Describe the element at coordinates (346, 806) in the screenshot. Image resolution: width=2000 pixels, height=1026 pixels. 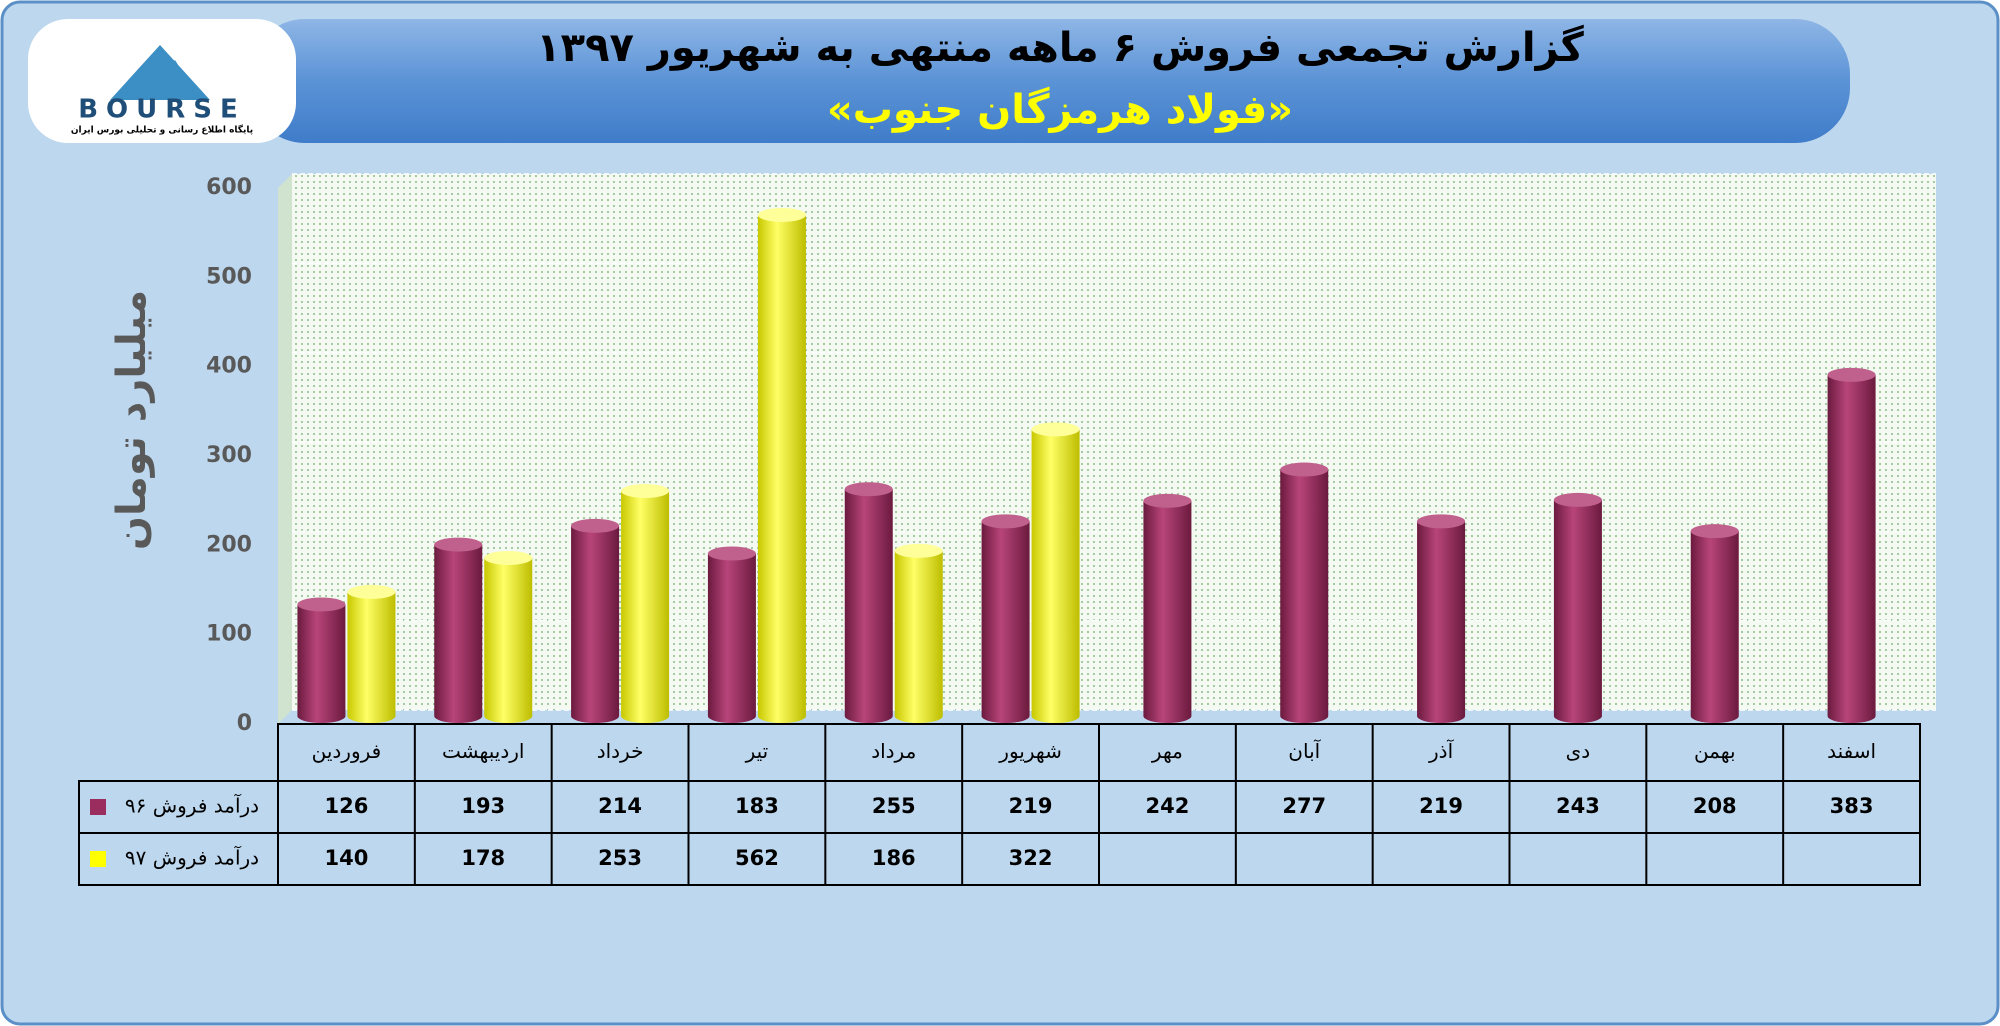
I see `table-value: 126` at that location.